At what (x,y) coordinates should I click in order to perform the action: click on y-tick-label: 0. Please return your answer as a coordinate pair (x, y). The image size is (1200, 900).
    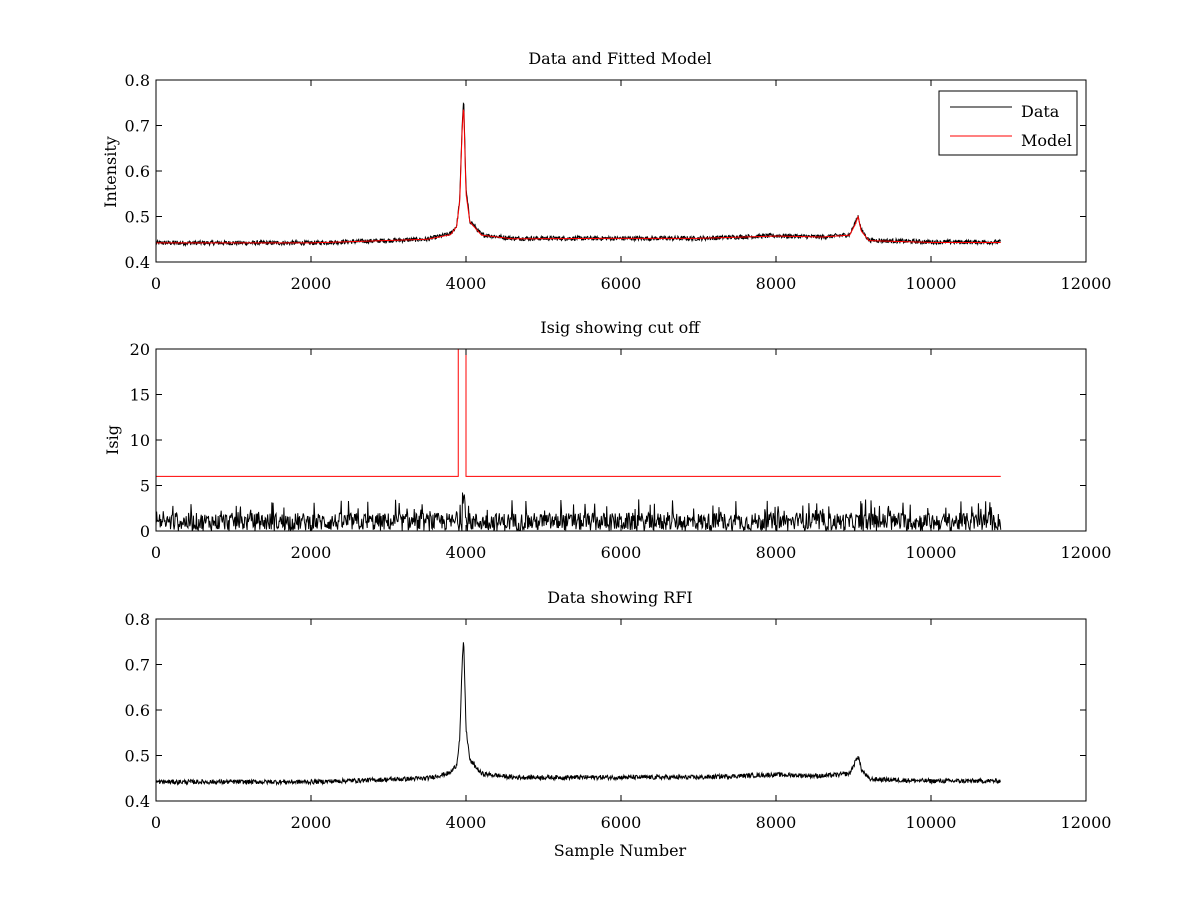
    Looking at the image, I should click on (145, 531).